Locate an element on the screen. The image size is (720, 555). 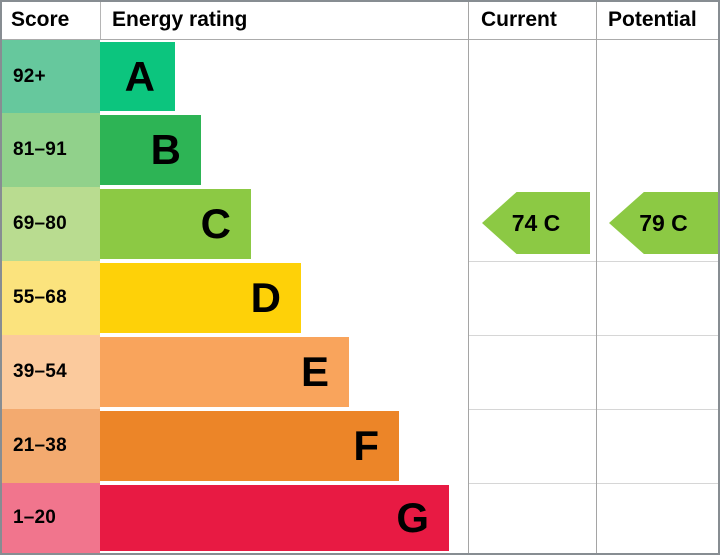
rating-bar-c: C is located at coordinates (175, 224).